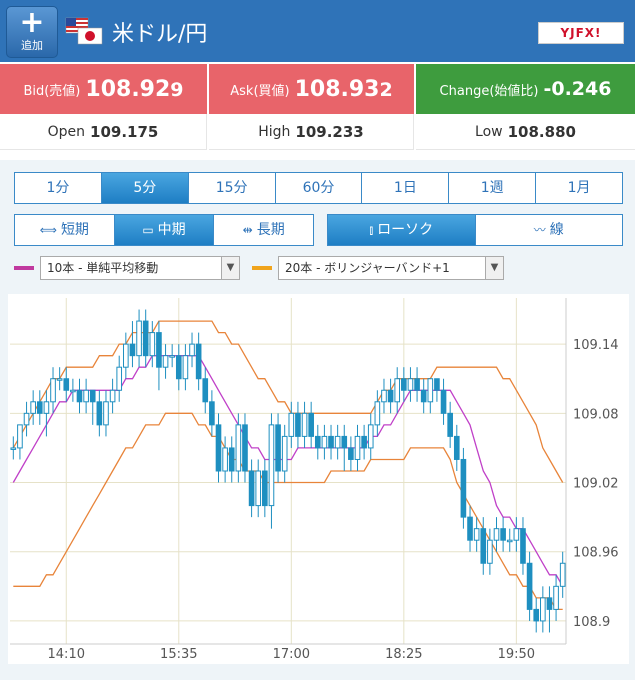 The height and width of the screenshot is (680, 635). I want to click on tab-line: 〰線, so click(548, 230).